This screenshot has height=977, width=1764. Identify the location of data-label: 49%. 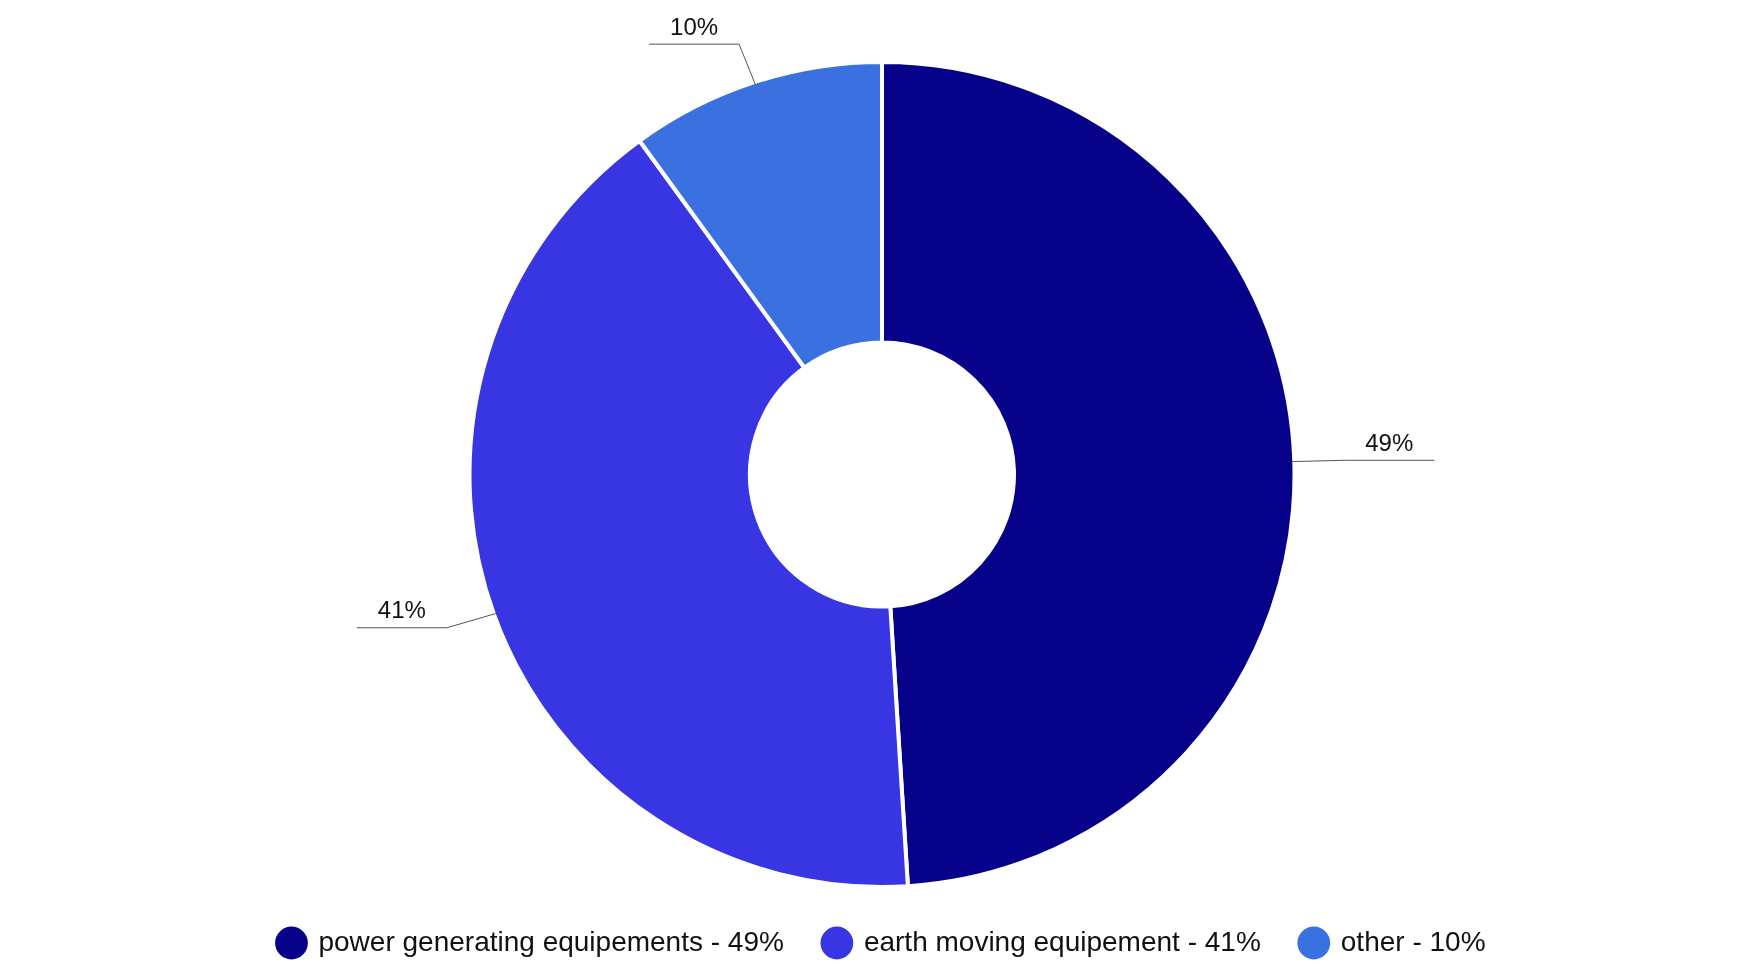
(1389, 442).